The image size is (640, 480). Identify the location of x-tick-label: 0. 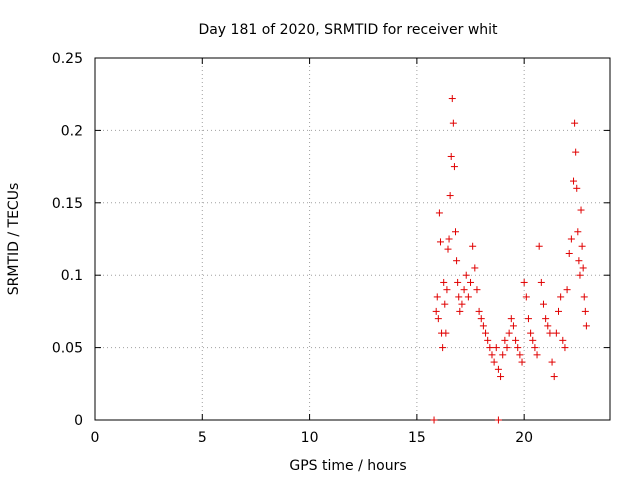
(95, 438).